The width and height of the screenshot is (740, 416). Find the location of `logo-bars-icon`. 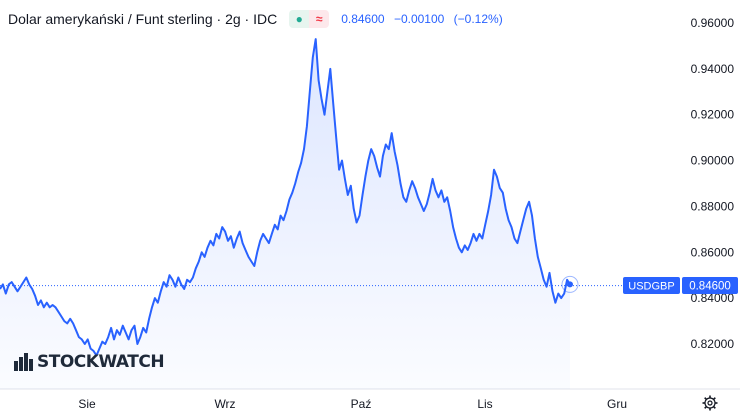

logo-bars-icon is located at coordinates (23, 362).